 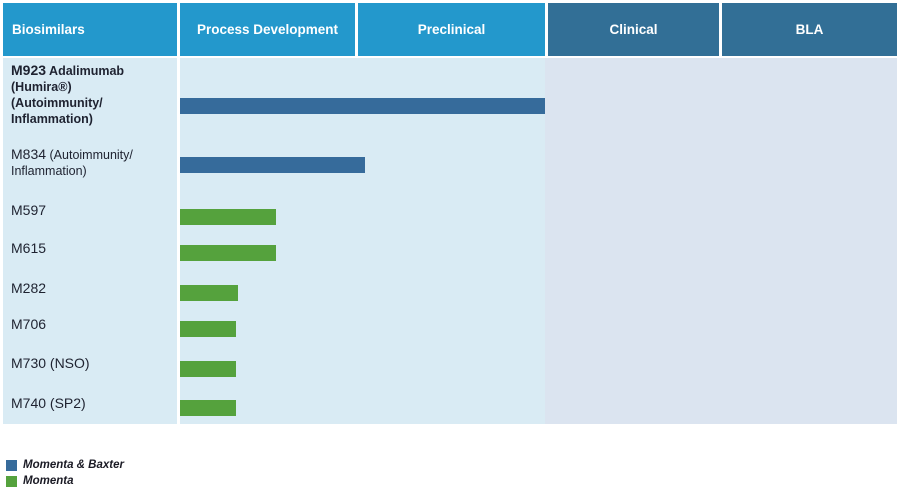 I want to click on program-code: M282, so click(x=29, y=288).